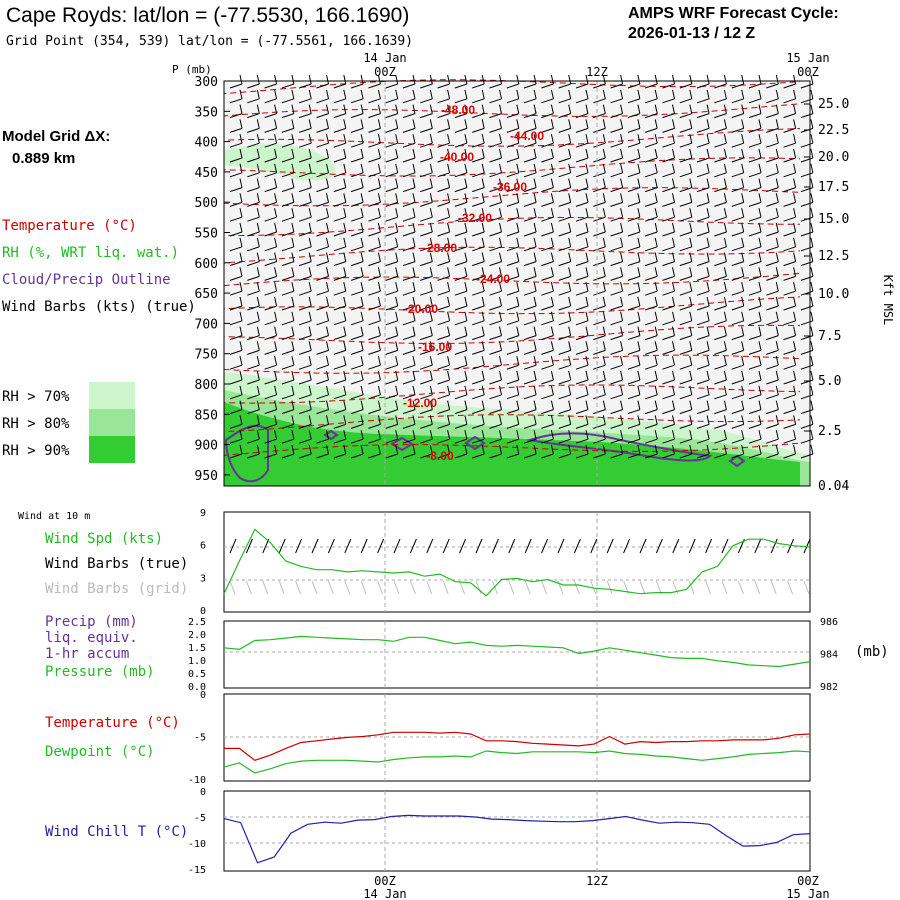 This screenshot has width=900, height=900. I want to click on precip-tick-label: 0.5, so click(197, 674).